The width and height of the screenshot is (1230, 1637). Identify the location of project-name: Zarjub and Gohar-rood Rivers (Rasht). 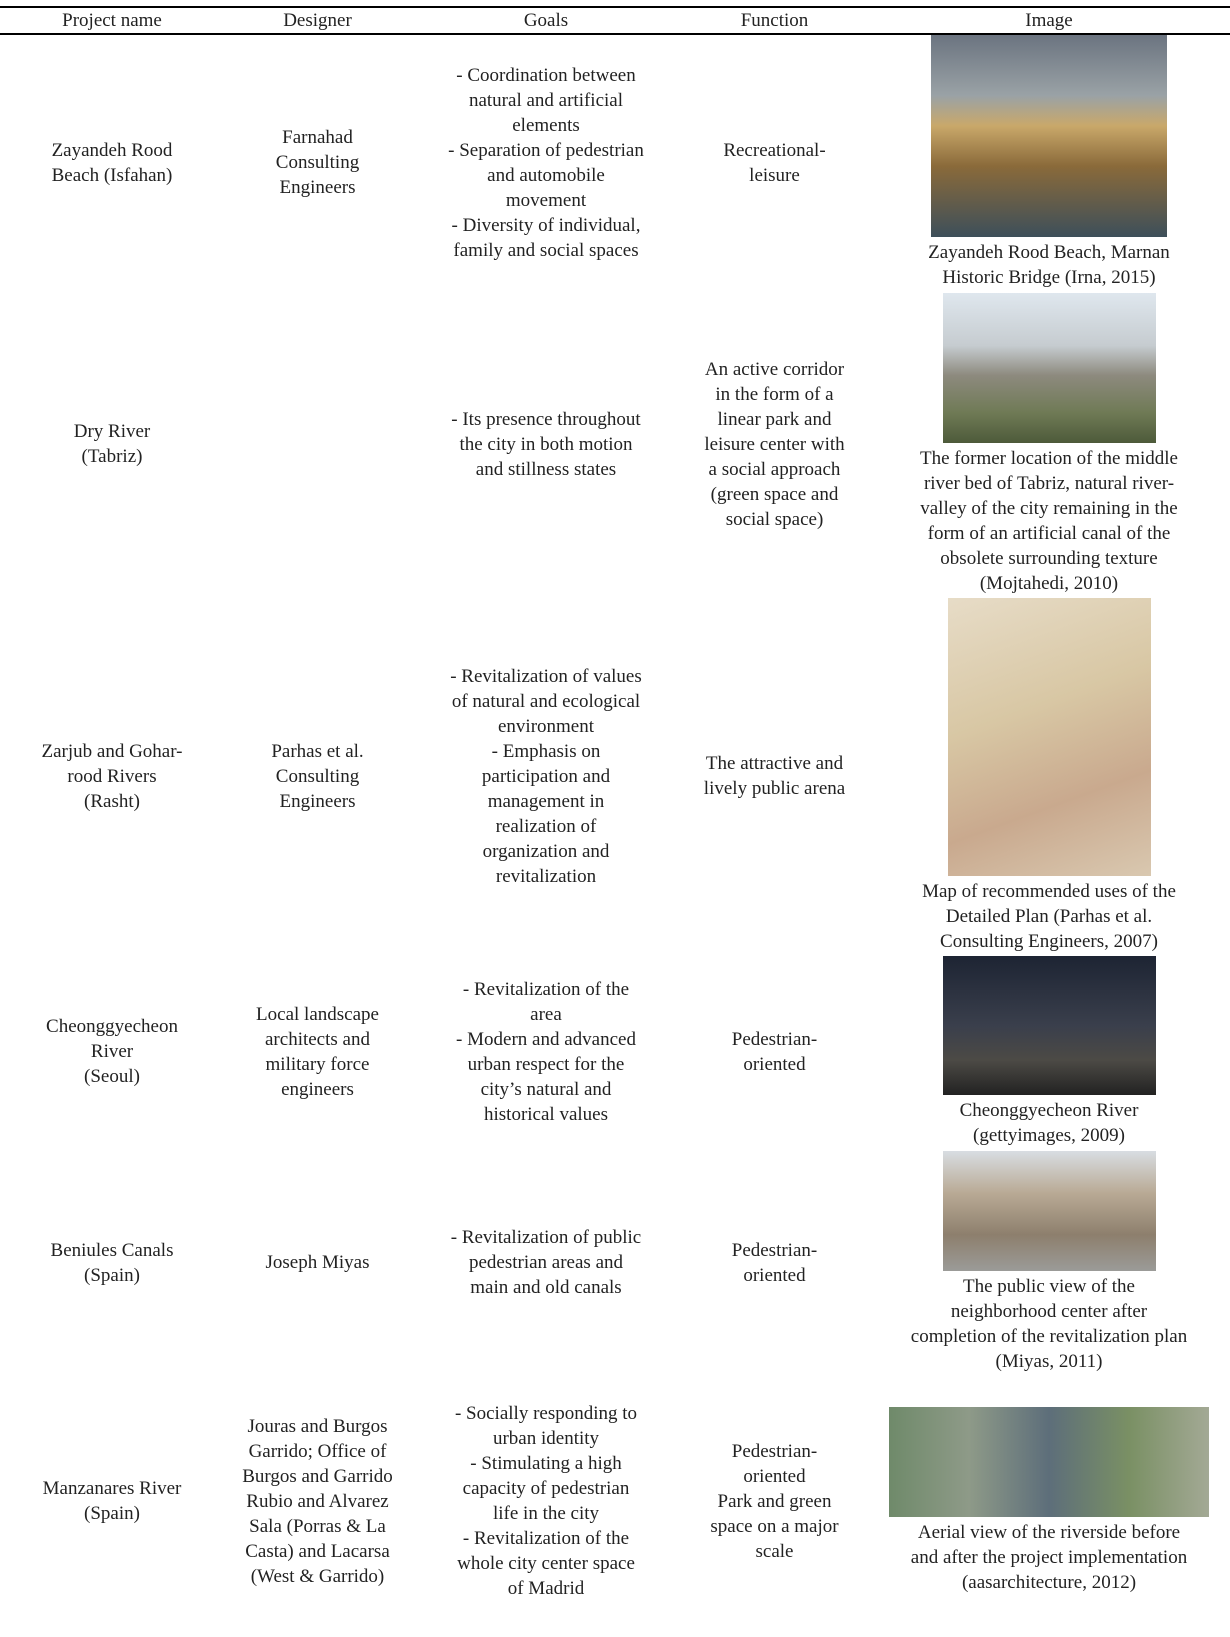
(112, 776).